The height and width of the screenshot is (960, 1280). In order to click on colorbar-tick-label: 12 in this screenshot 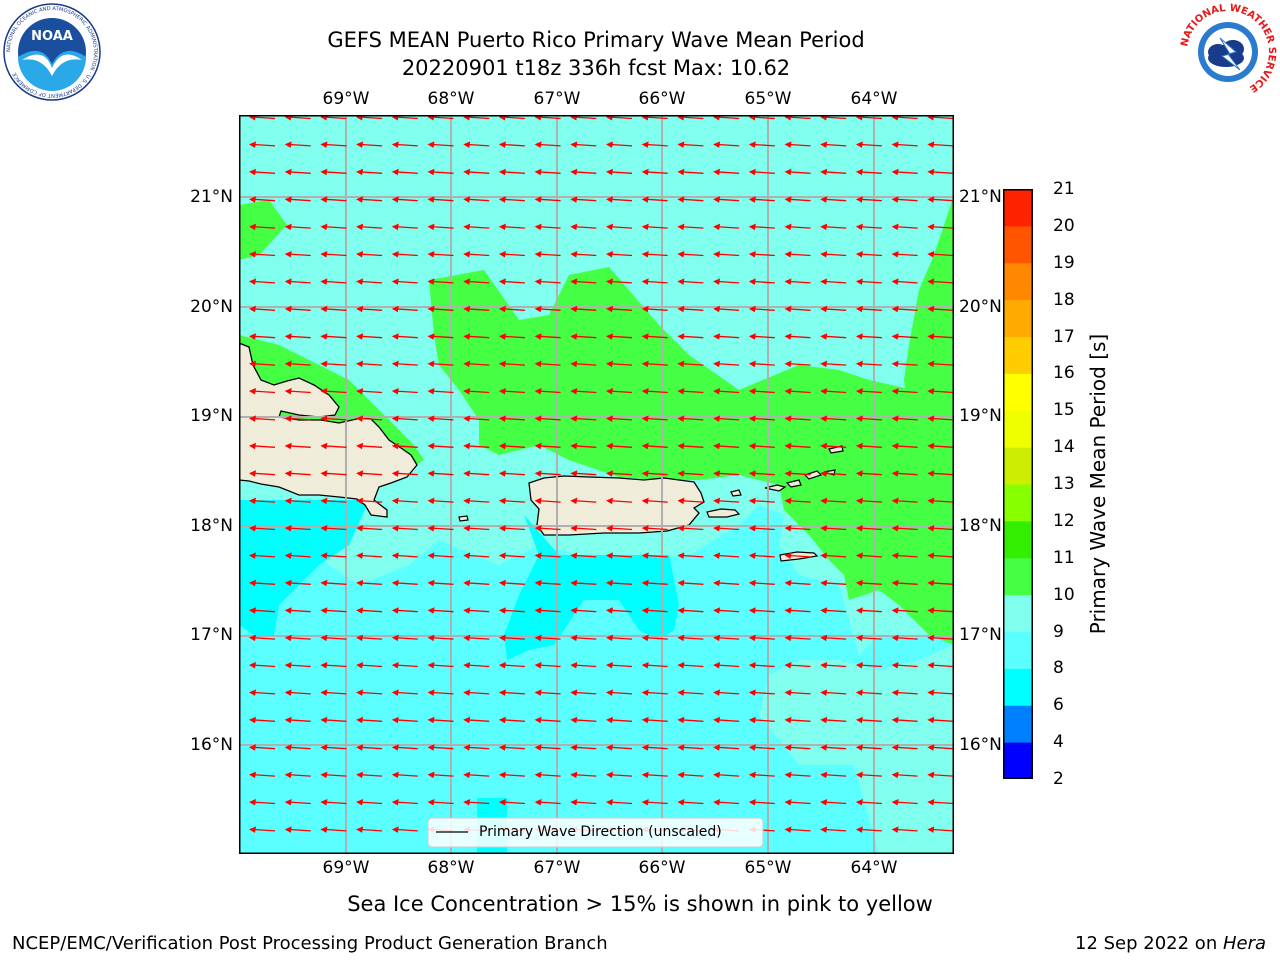, I will do `click(1064, 520)`.